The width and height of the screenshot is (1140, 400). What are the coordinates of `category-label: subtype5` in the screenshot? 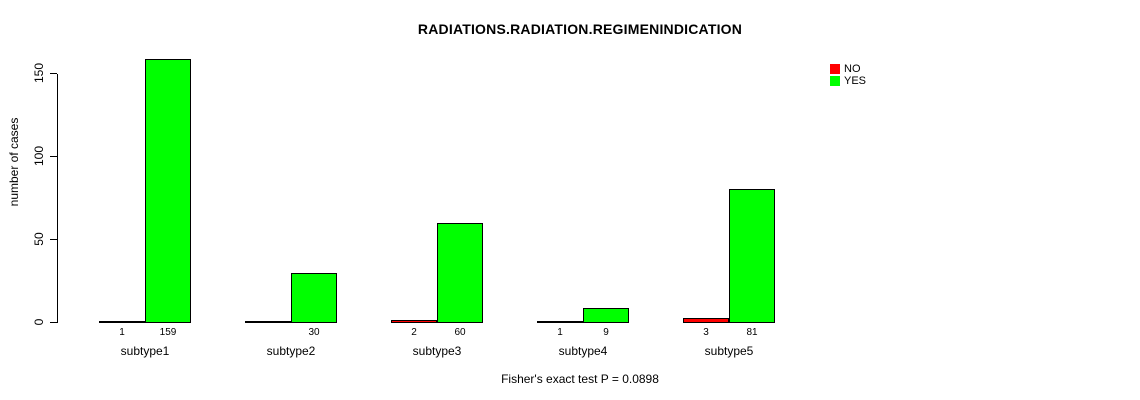 It's located at (729, 351).